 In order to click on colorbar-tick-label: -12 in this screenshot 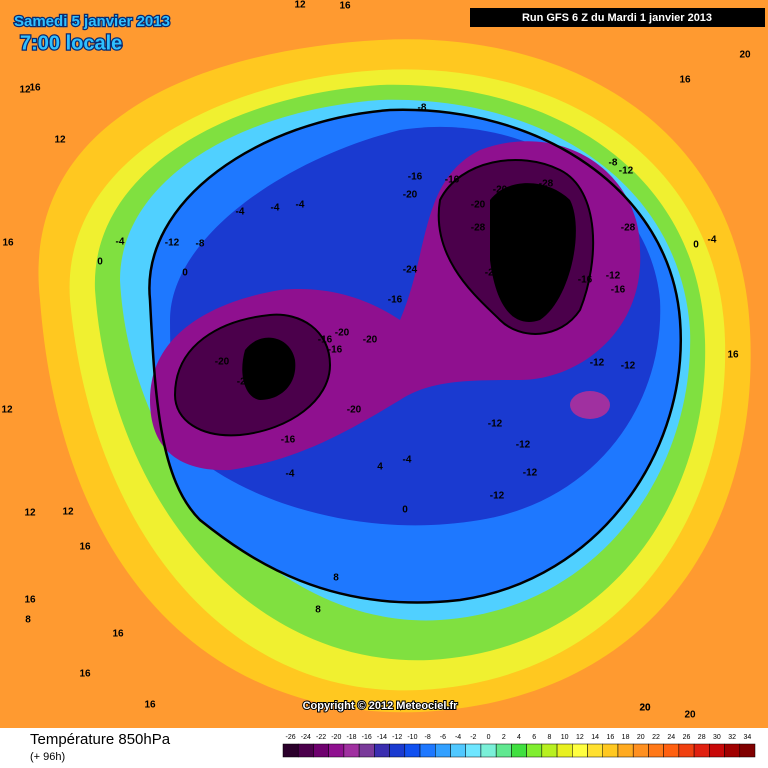, I will do `click(397, 737)`.